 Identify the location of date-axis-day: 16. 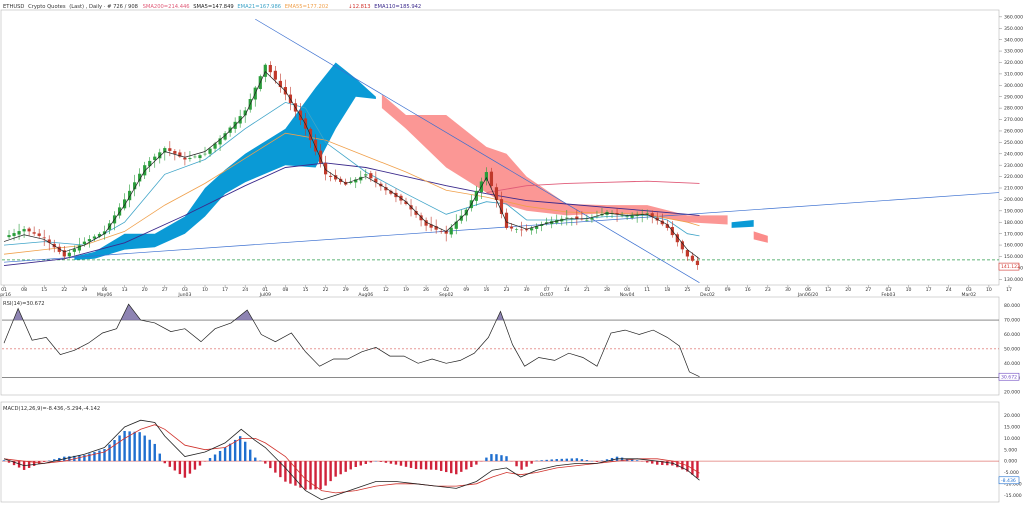
(486, 290).